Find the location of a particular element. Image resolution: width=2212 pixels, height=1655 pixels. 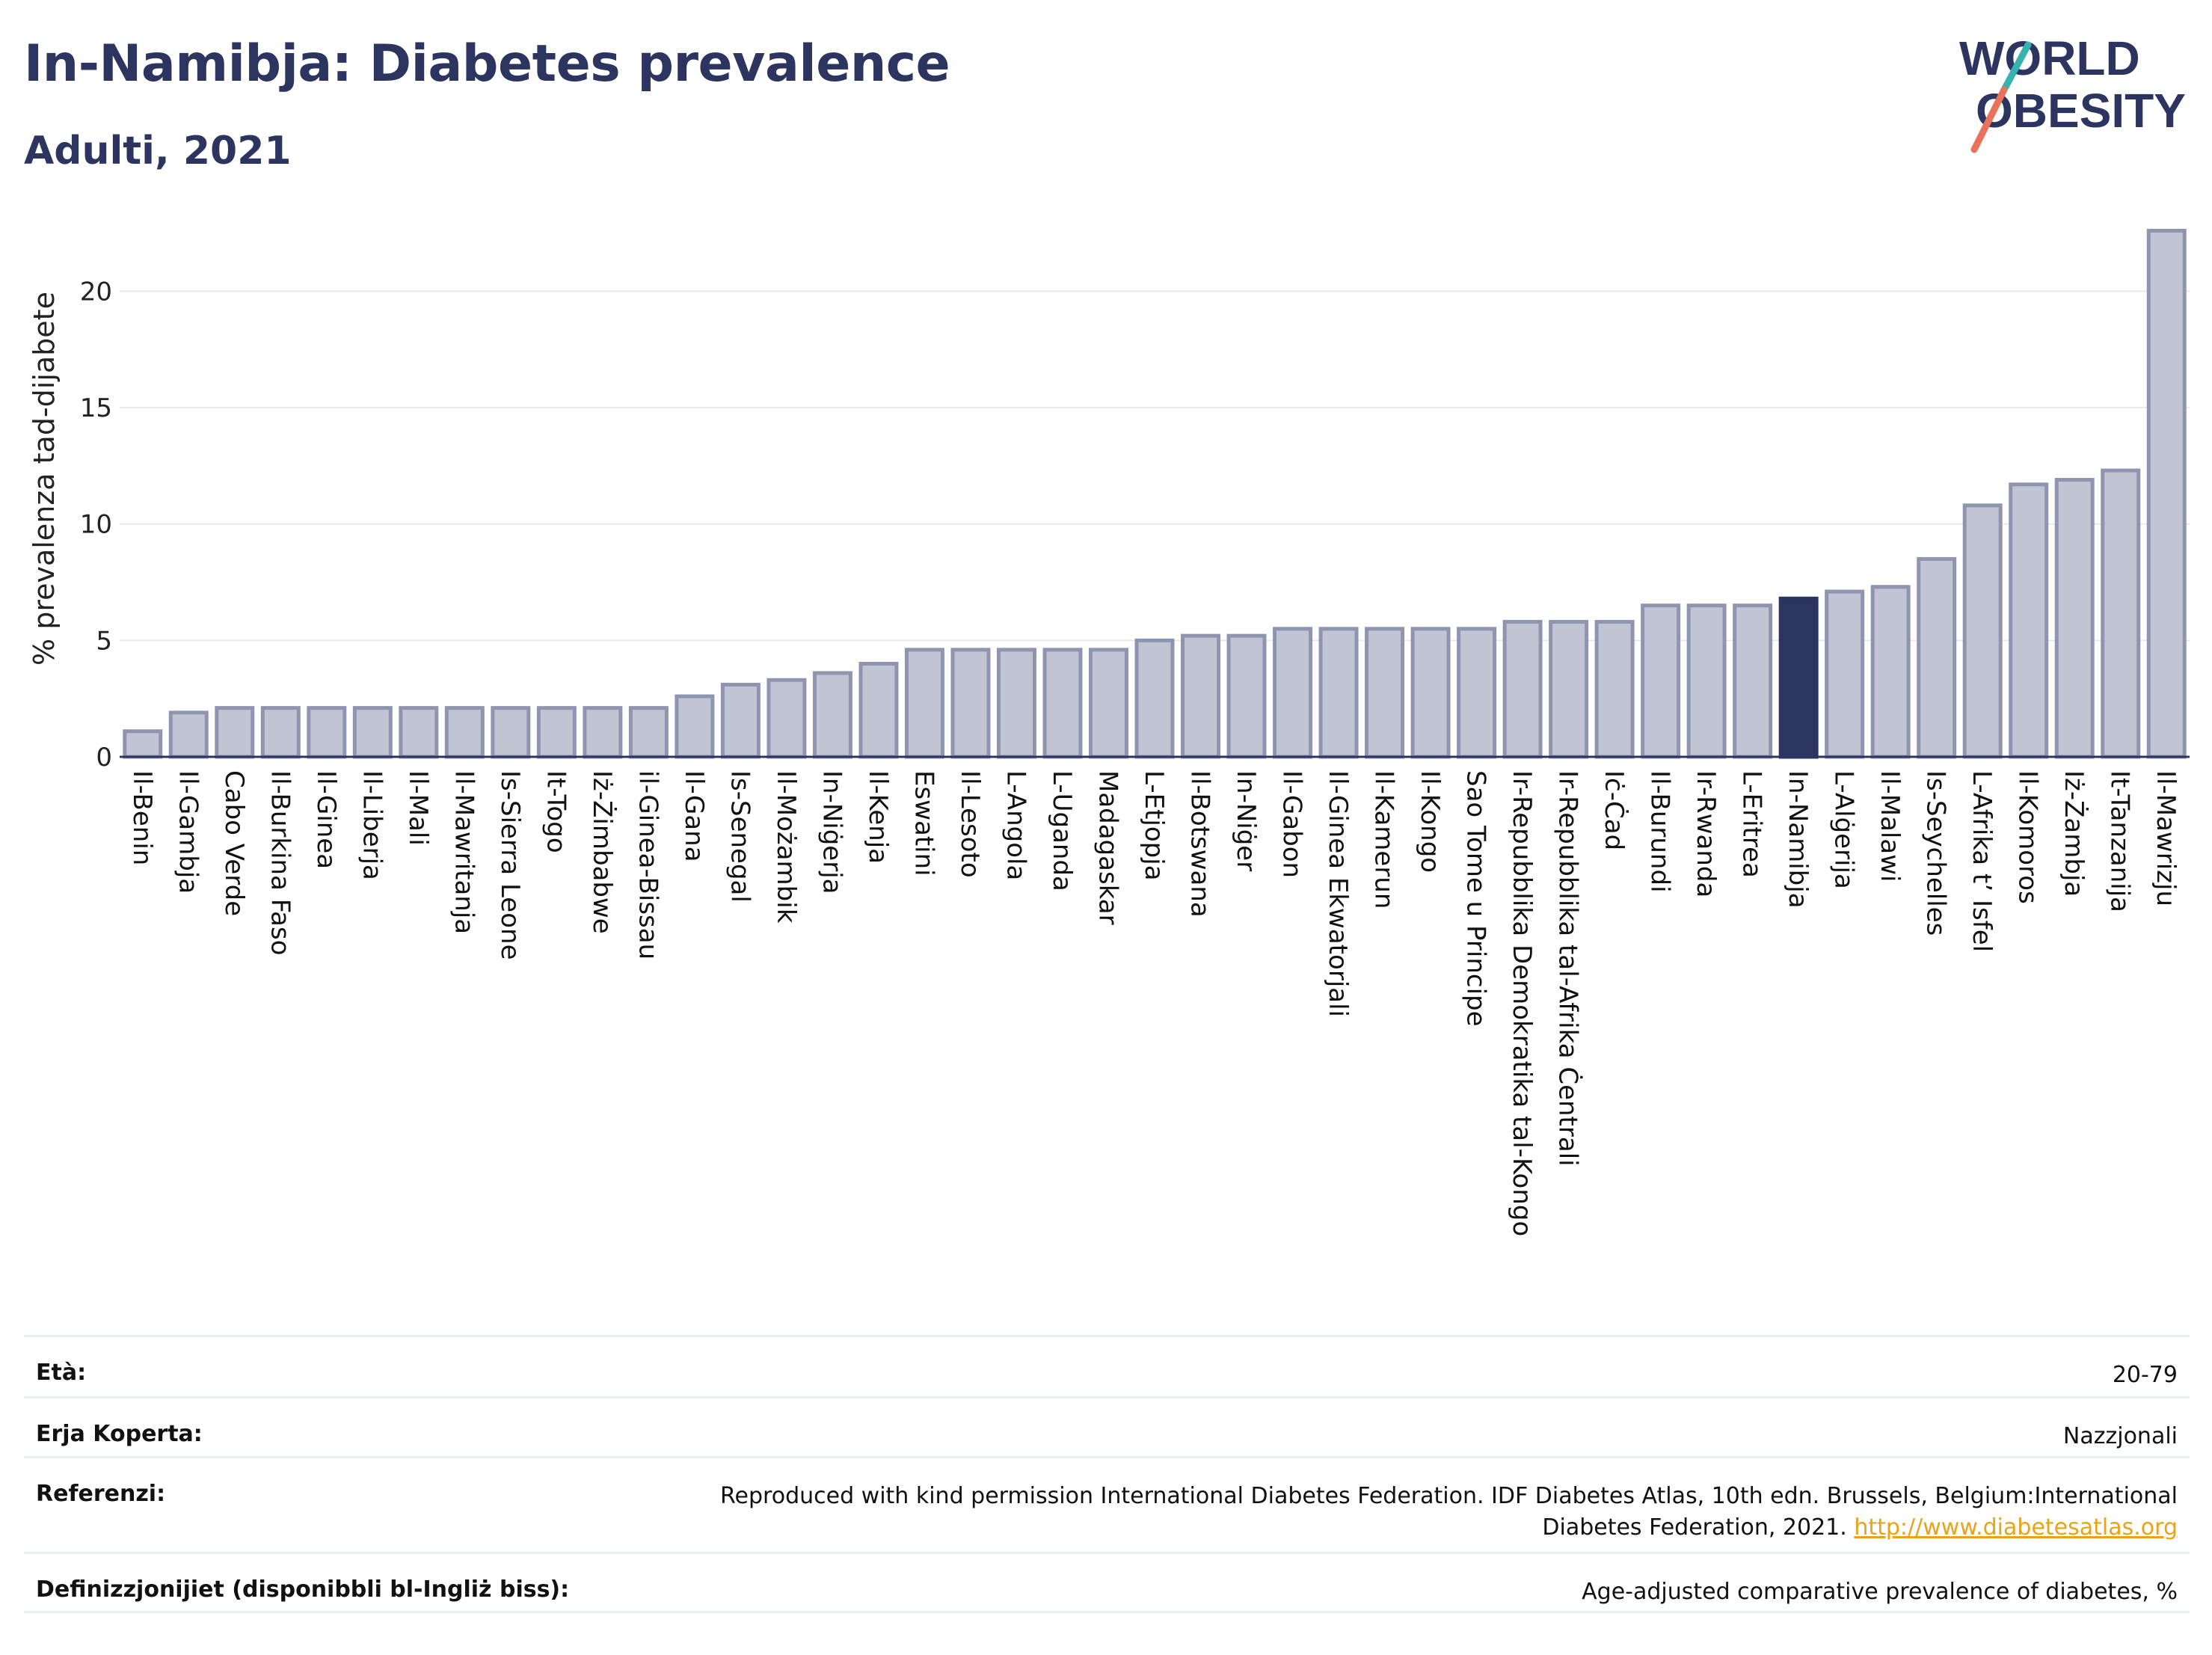

x-tick-label: L-Eritrea is located at coordinates (1752, 824).